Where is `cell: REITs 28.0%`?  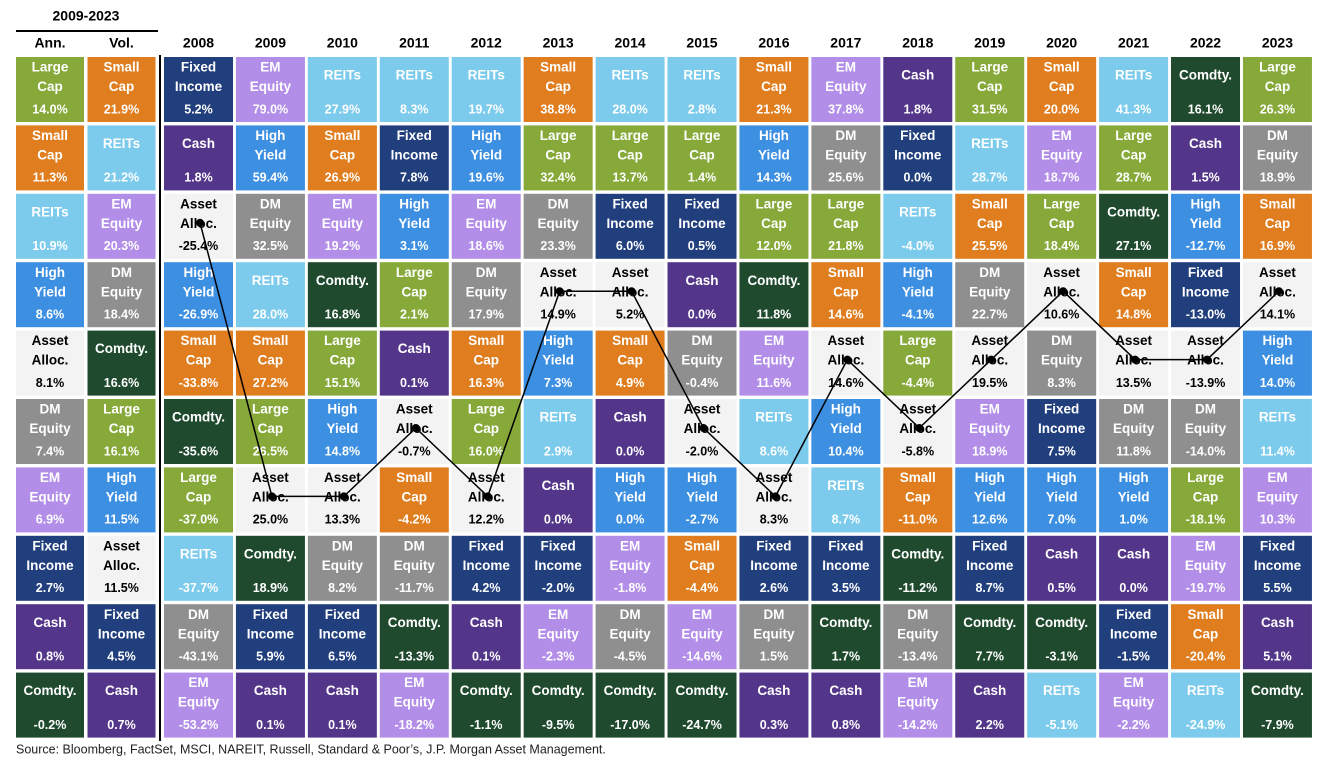 cell: REITs 28.0% is located at coordinates (630, 89).